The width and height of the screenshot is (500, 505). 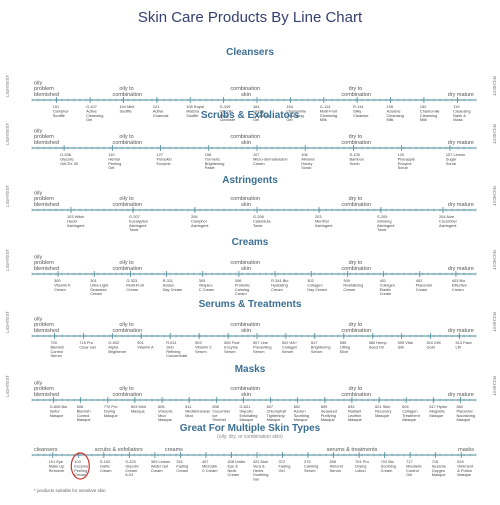 I want to click on product-label: 103 Witch Hazel Astringent, so click(x=76, y=221).